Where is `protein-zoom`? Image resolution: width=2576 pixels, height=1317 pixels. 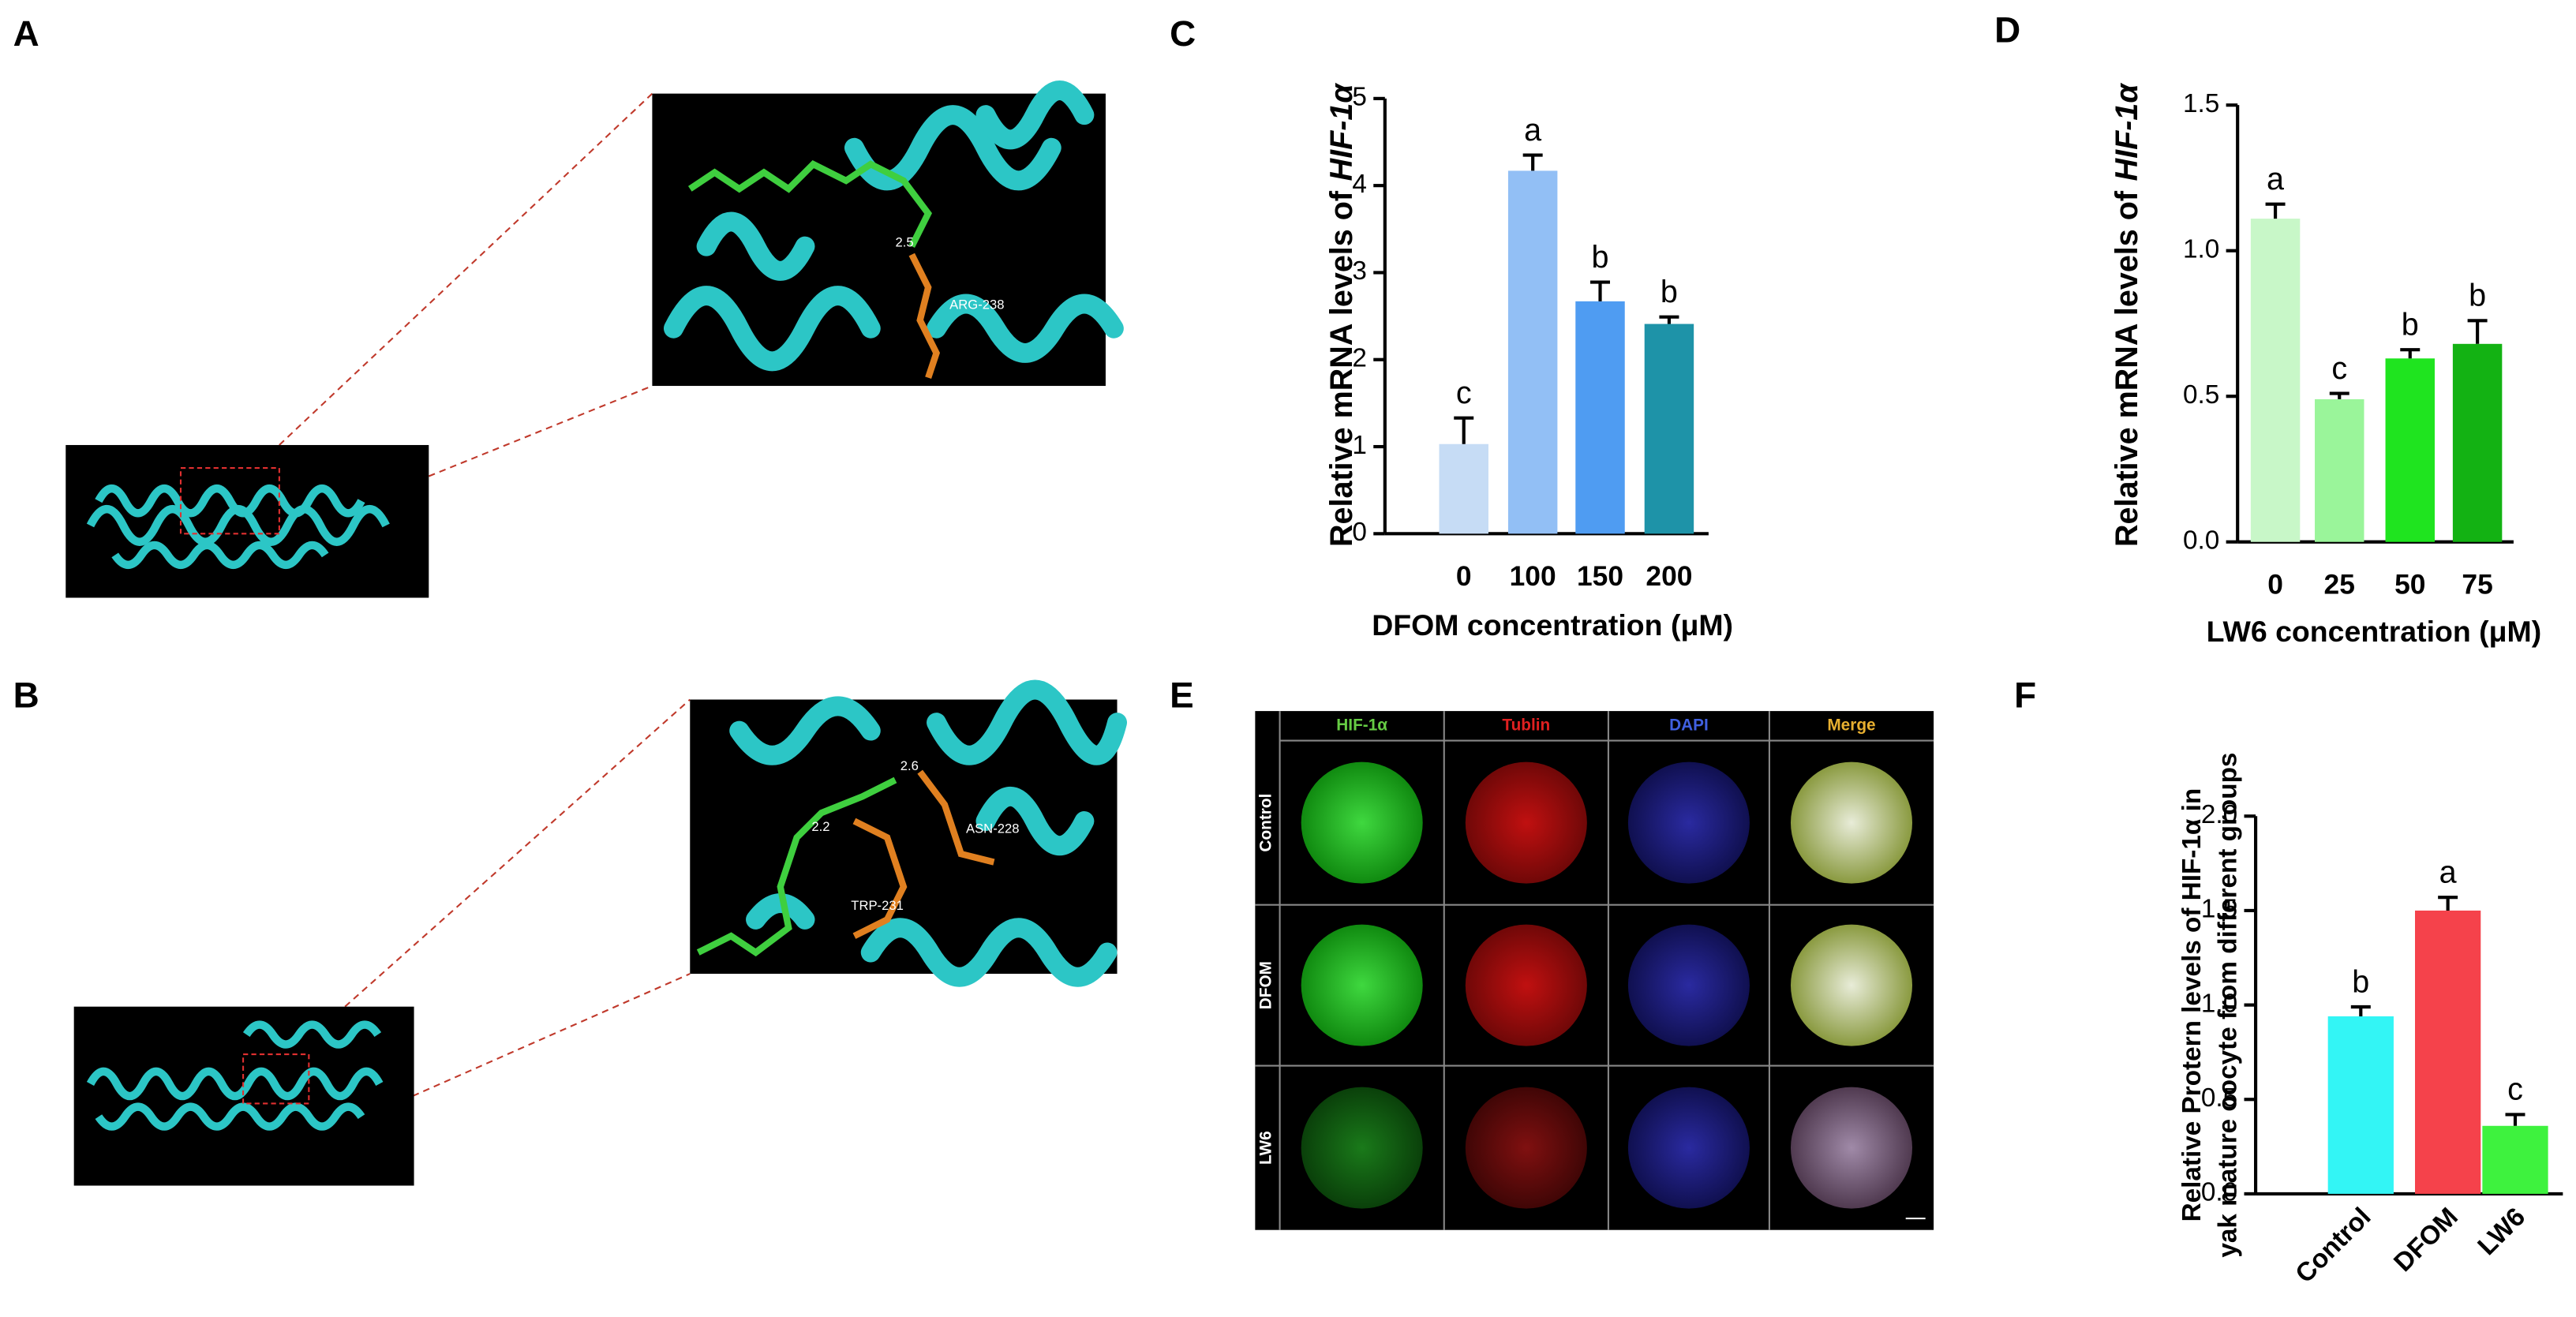 protein-zoom is located at coordinates (879, 240).